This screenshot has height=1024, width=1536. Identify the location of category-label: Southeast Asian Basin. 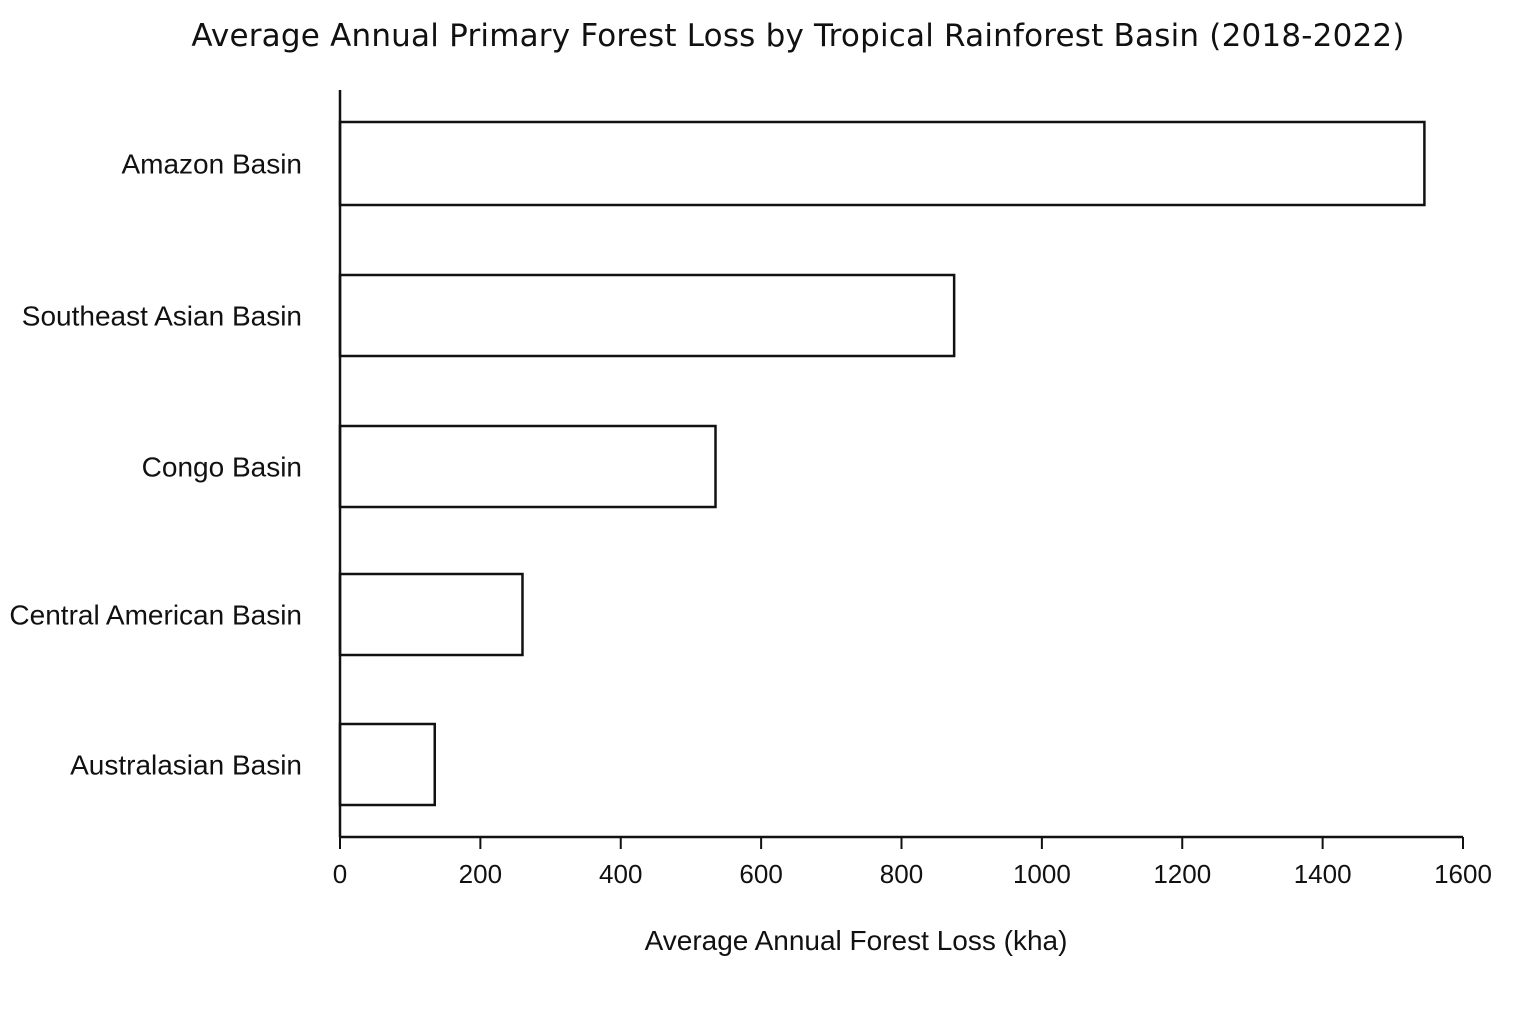
(162, 316).